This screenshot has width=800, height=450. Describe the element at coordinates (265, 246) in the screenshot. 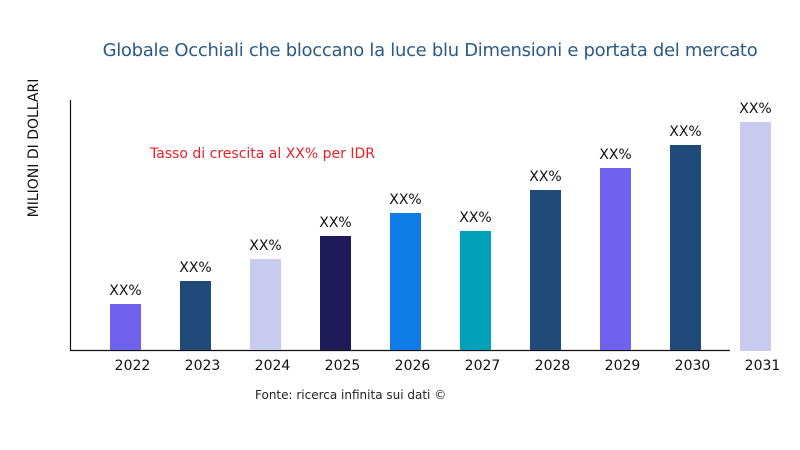

I see `data-label-2024: XX%` at that location.